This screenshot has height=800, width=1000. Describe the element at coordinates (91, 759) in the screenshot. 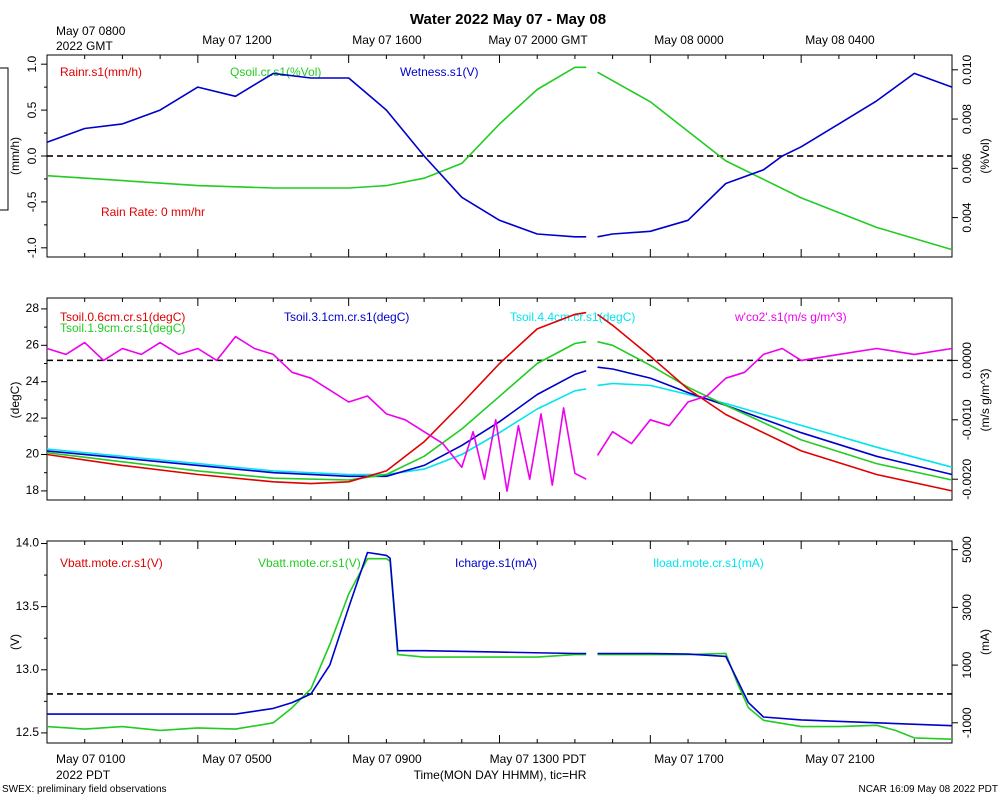

I see `bottom-axis-corner-line1: May 07 0100` at that location.